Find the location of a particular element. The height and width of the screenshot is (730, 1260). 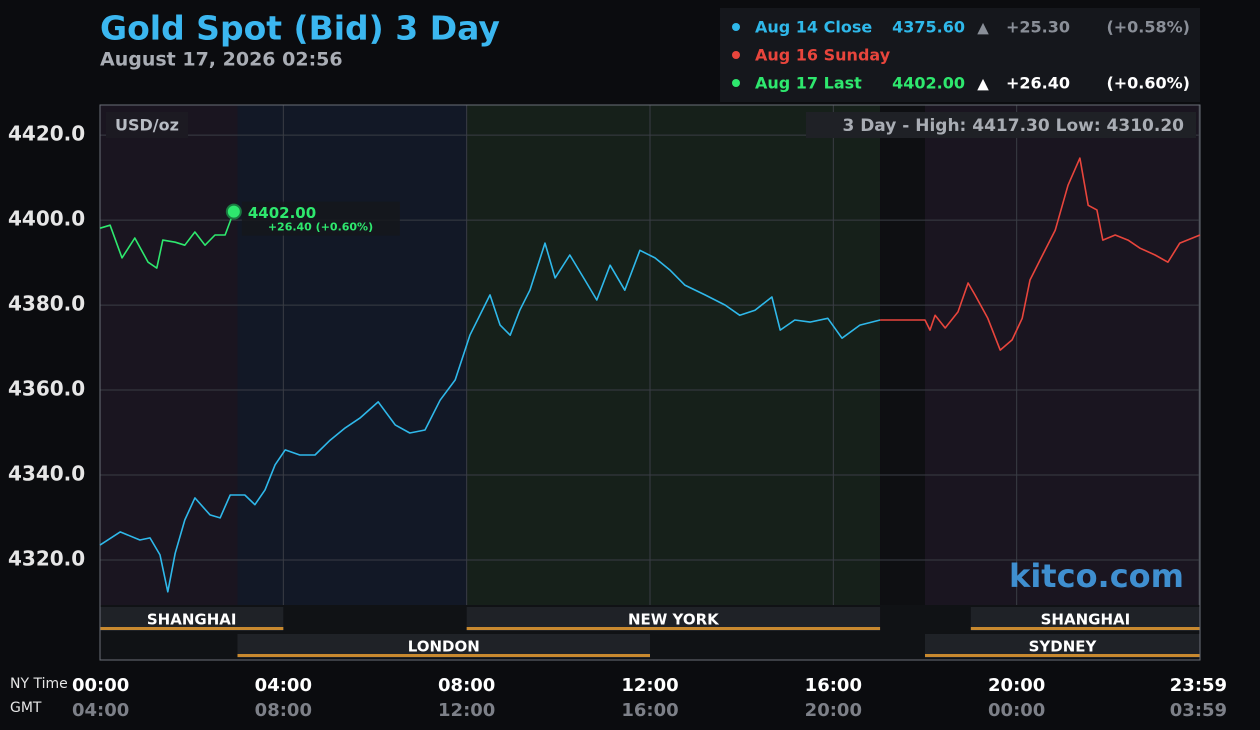

y-tick-label: 4400.0 is located at coordinates (46, 219).